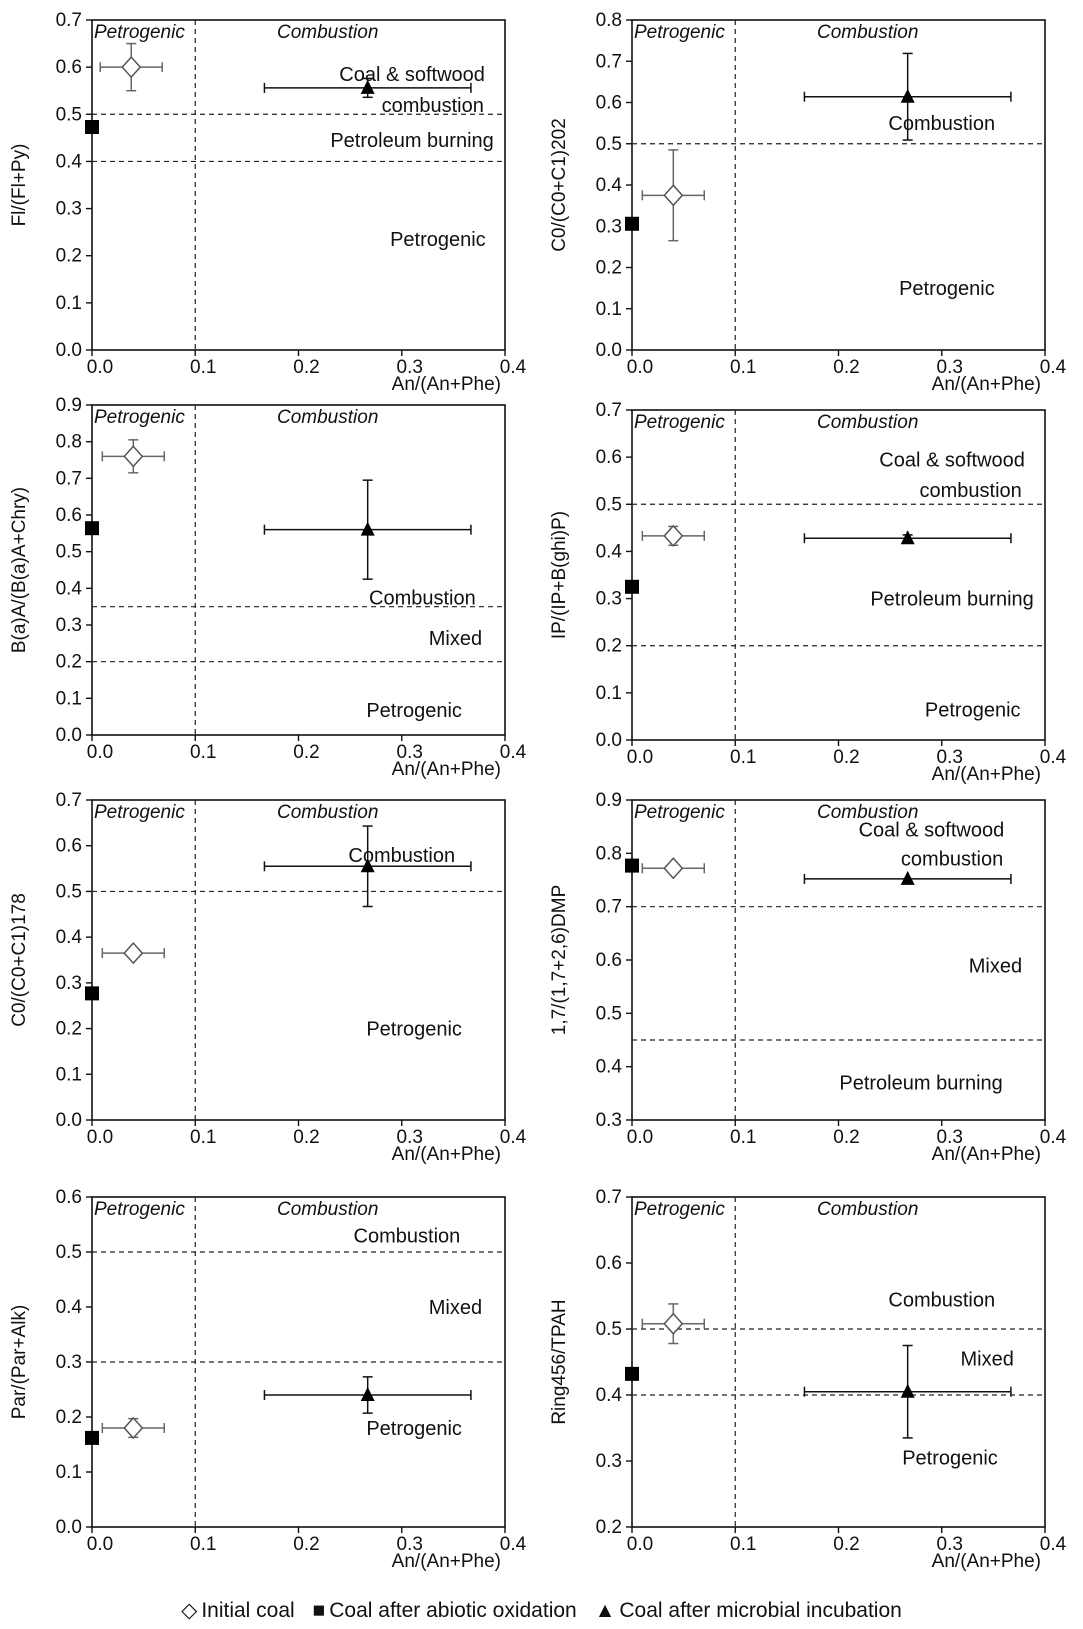  What do you see at coordinates (609, 800) in the screenshot?
I see `y-tick-label: 0.9` at bounding box center [609, 800].